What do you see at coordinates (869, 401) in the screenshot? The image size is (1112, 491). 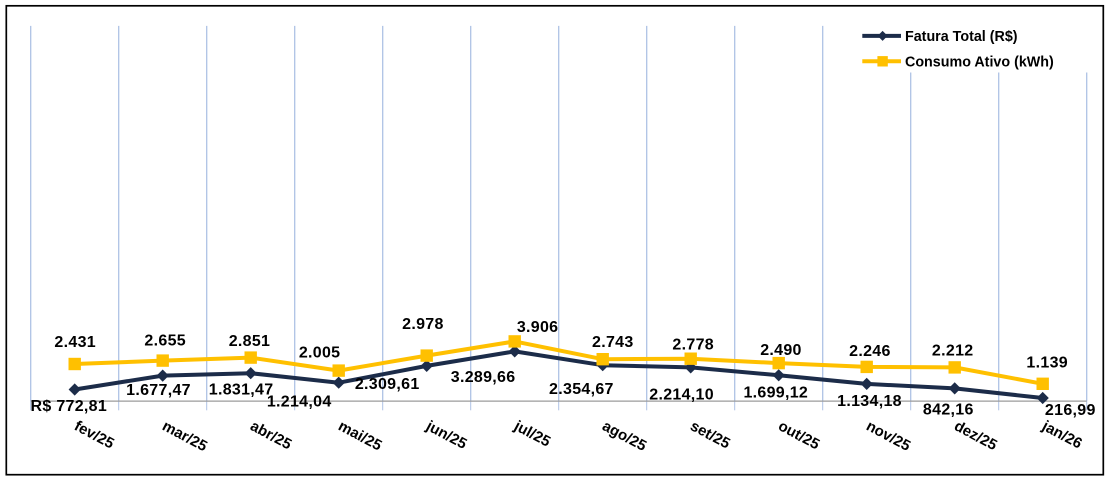 I see `svg-text: 1.134,18` at bounding box center [869, 401].